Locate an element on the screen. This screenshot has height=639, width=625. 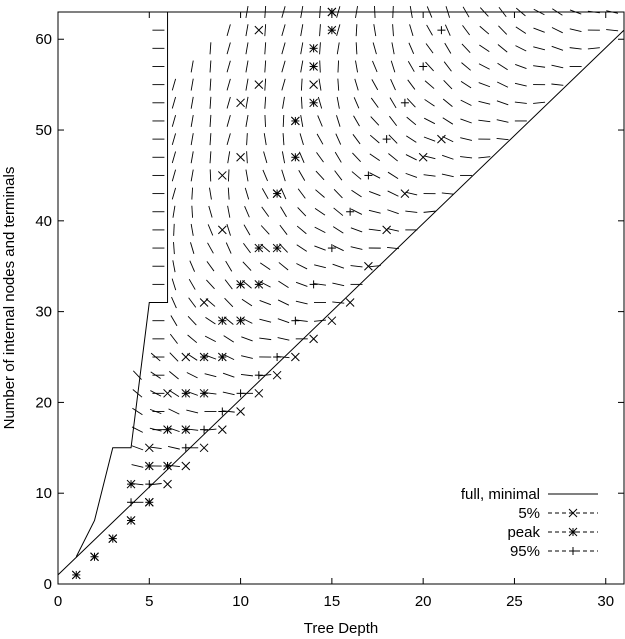
y-tick-label: 20 is located at coordinates (43, 402).